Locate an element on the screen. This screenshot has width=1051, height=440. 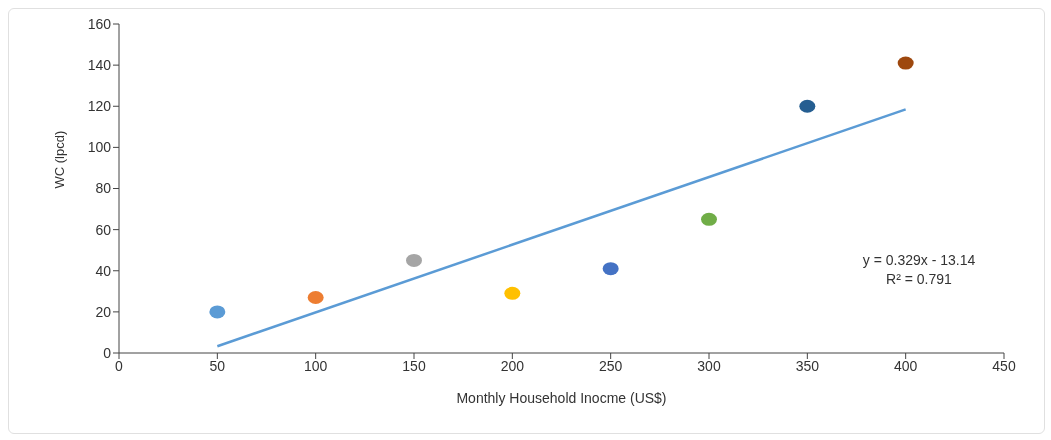
x-tick-label: 300 is located at coordinates (709, 365).